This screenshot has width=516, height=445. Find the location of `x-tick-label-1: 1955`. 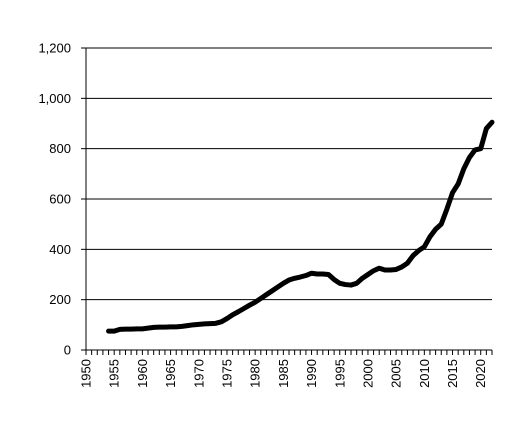

x-tick-label-1: 1955 is located at coordinates (114, 373).